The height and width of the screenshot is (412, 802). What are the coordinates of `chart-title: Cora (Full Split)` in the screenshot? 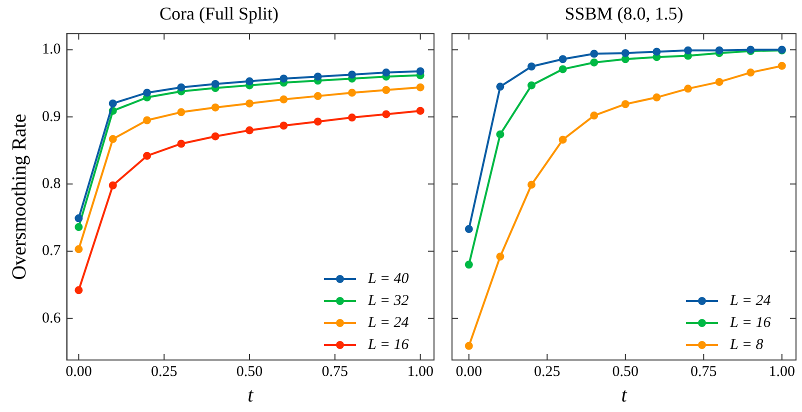 It's located at (219, 14).